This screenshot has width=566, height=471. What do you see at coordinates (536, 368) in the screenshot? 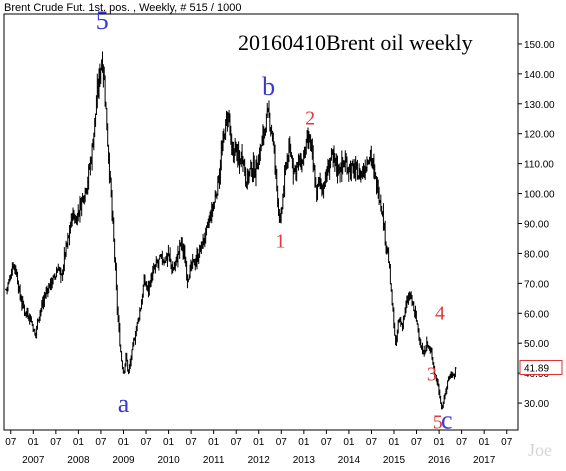
I see `last-price-label: 41.89` at bounding box center [536, 368].